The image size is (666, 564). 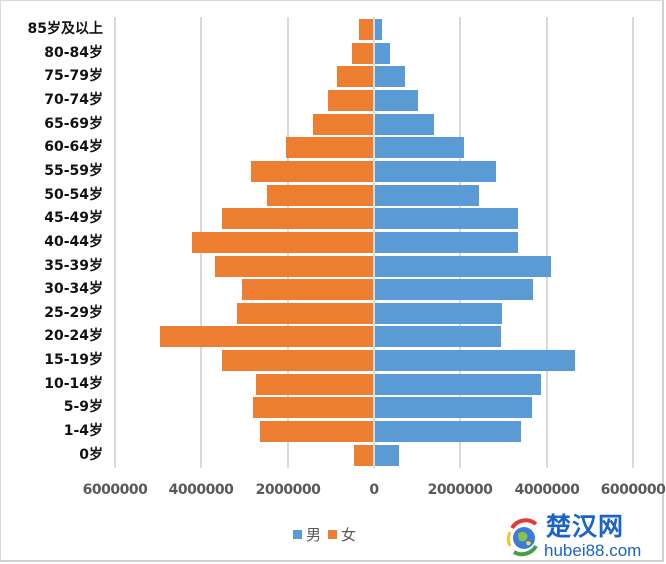 I want to click on age-group-label: 55-59岁, so click(x=73, y=170).